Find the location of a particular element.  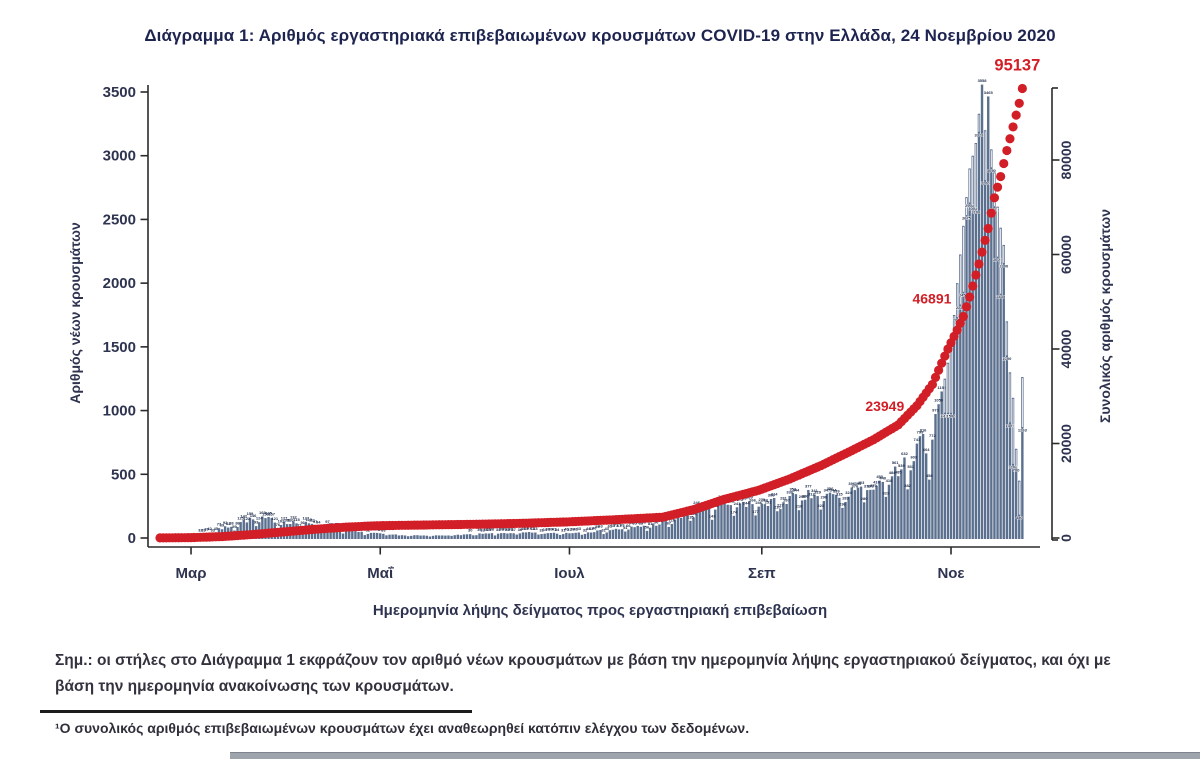

chart-text: 174 is located at coordinates (734, 511).